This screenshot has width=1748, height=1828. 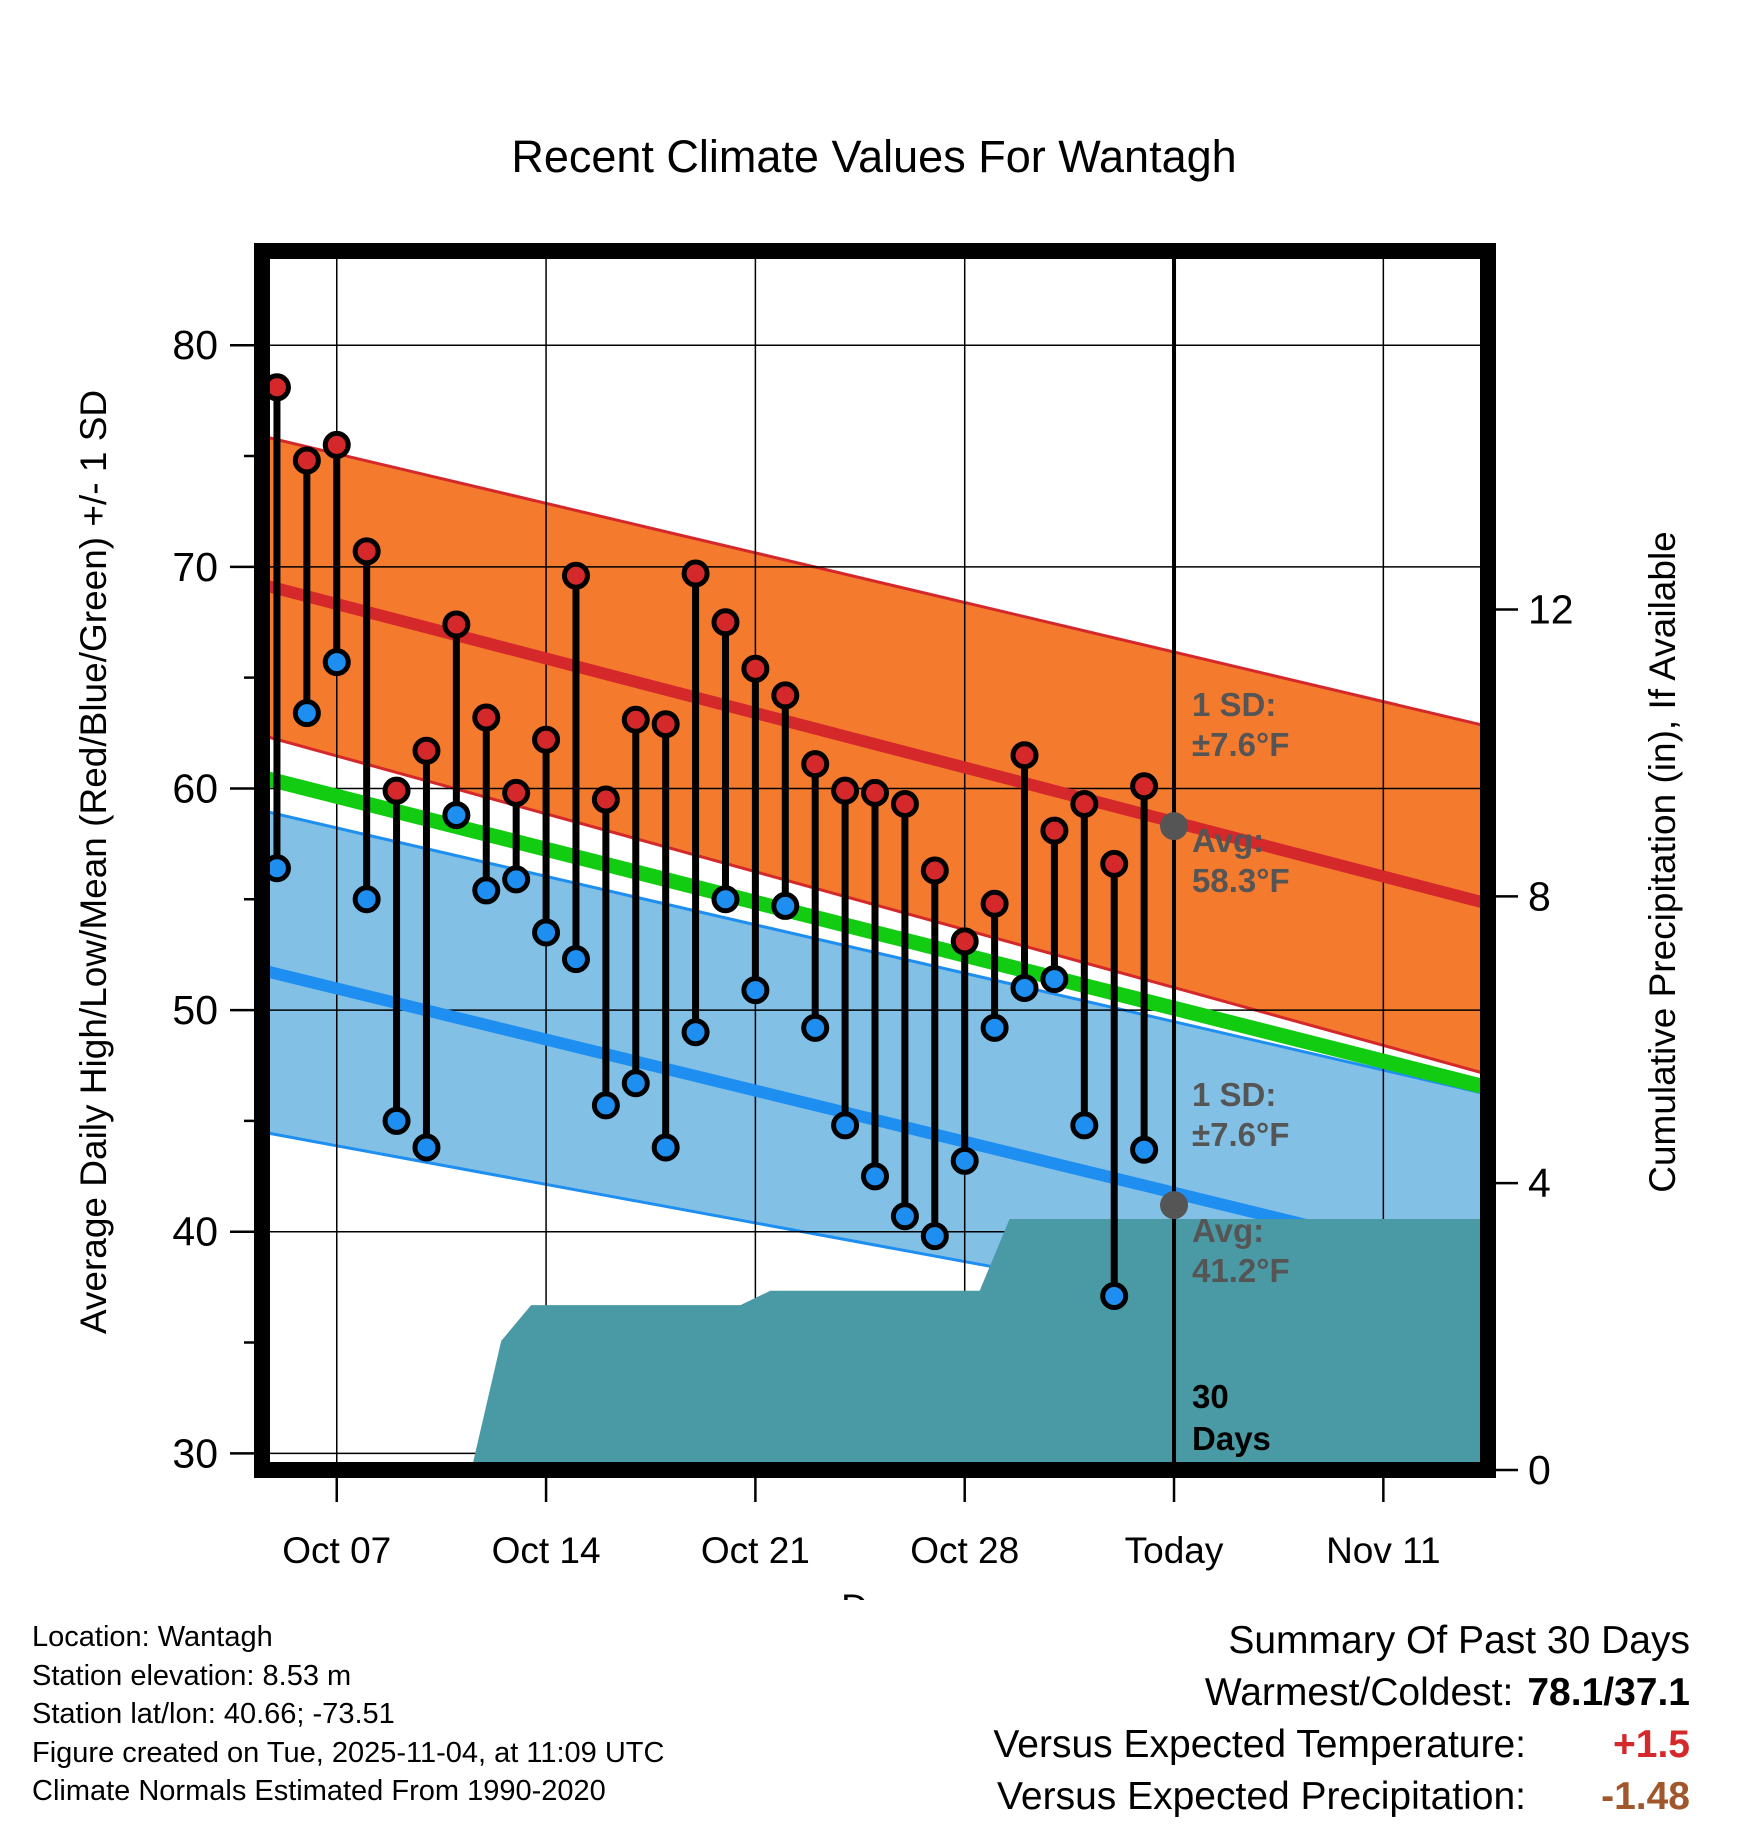 I want to click on precip-area, so click(x=875, y=1344).